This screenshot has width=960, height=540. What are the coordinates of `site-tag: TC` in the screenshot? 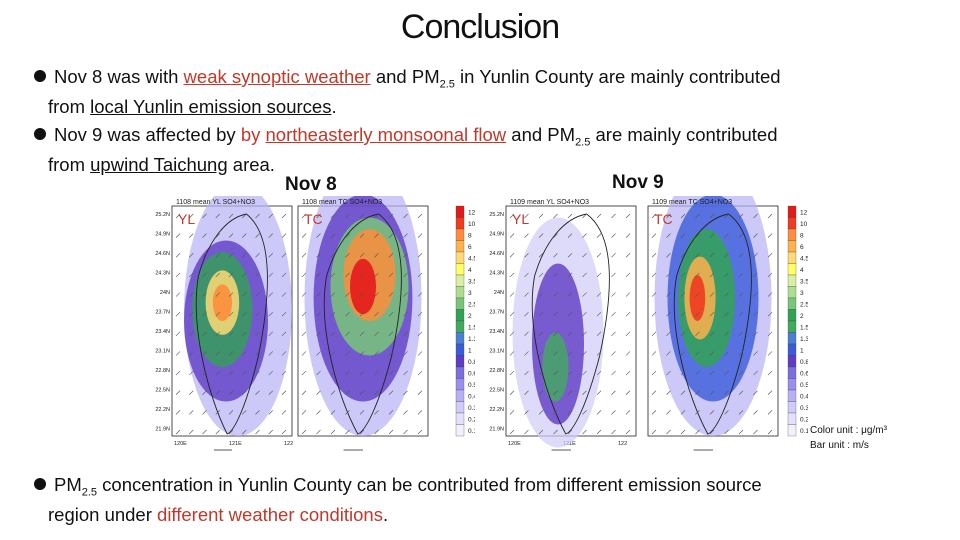 It's located at (663, 219).